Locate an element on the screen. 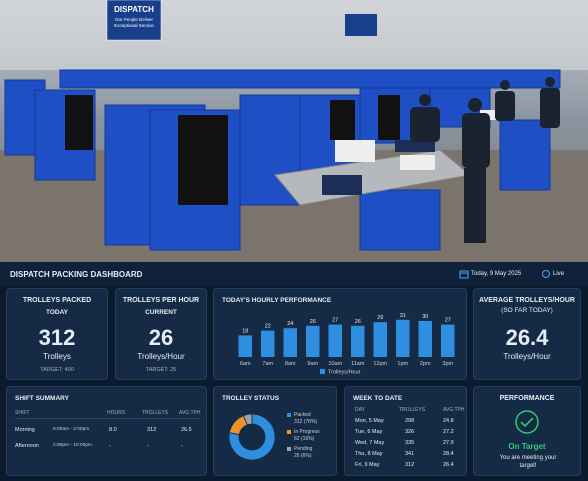 This screenshot has height=481, width=588. x-tick-label: 11am is located at coordinates (358, 364).